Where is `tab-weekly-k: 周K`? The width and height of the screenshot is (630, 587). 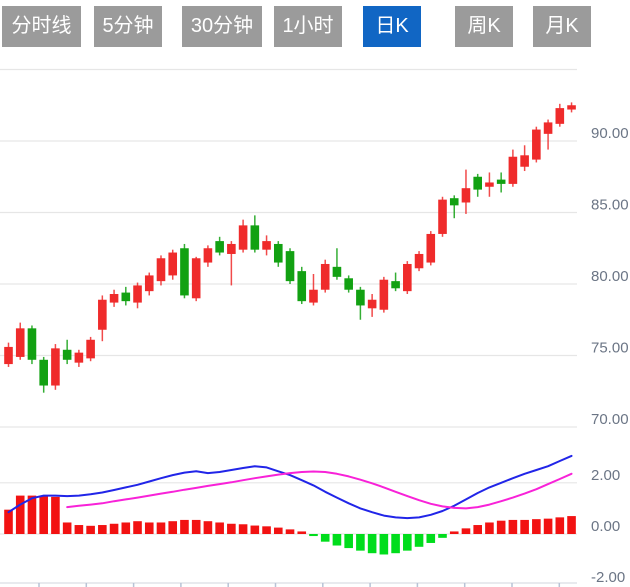 tab-weekly-k: 周K is located at coordinates (484, 26).